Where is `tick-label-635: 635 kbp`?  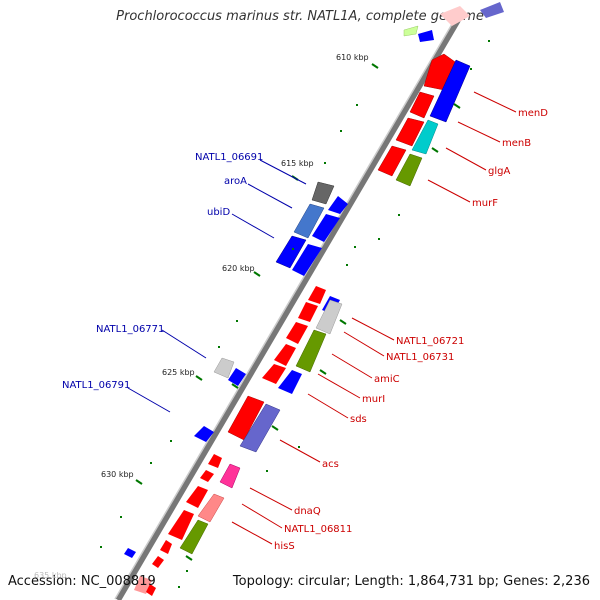 tick-label-635: 635 kbp is located at coordinates (50, 575).